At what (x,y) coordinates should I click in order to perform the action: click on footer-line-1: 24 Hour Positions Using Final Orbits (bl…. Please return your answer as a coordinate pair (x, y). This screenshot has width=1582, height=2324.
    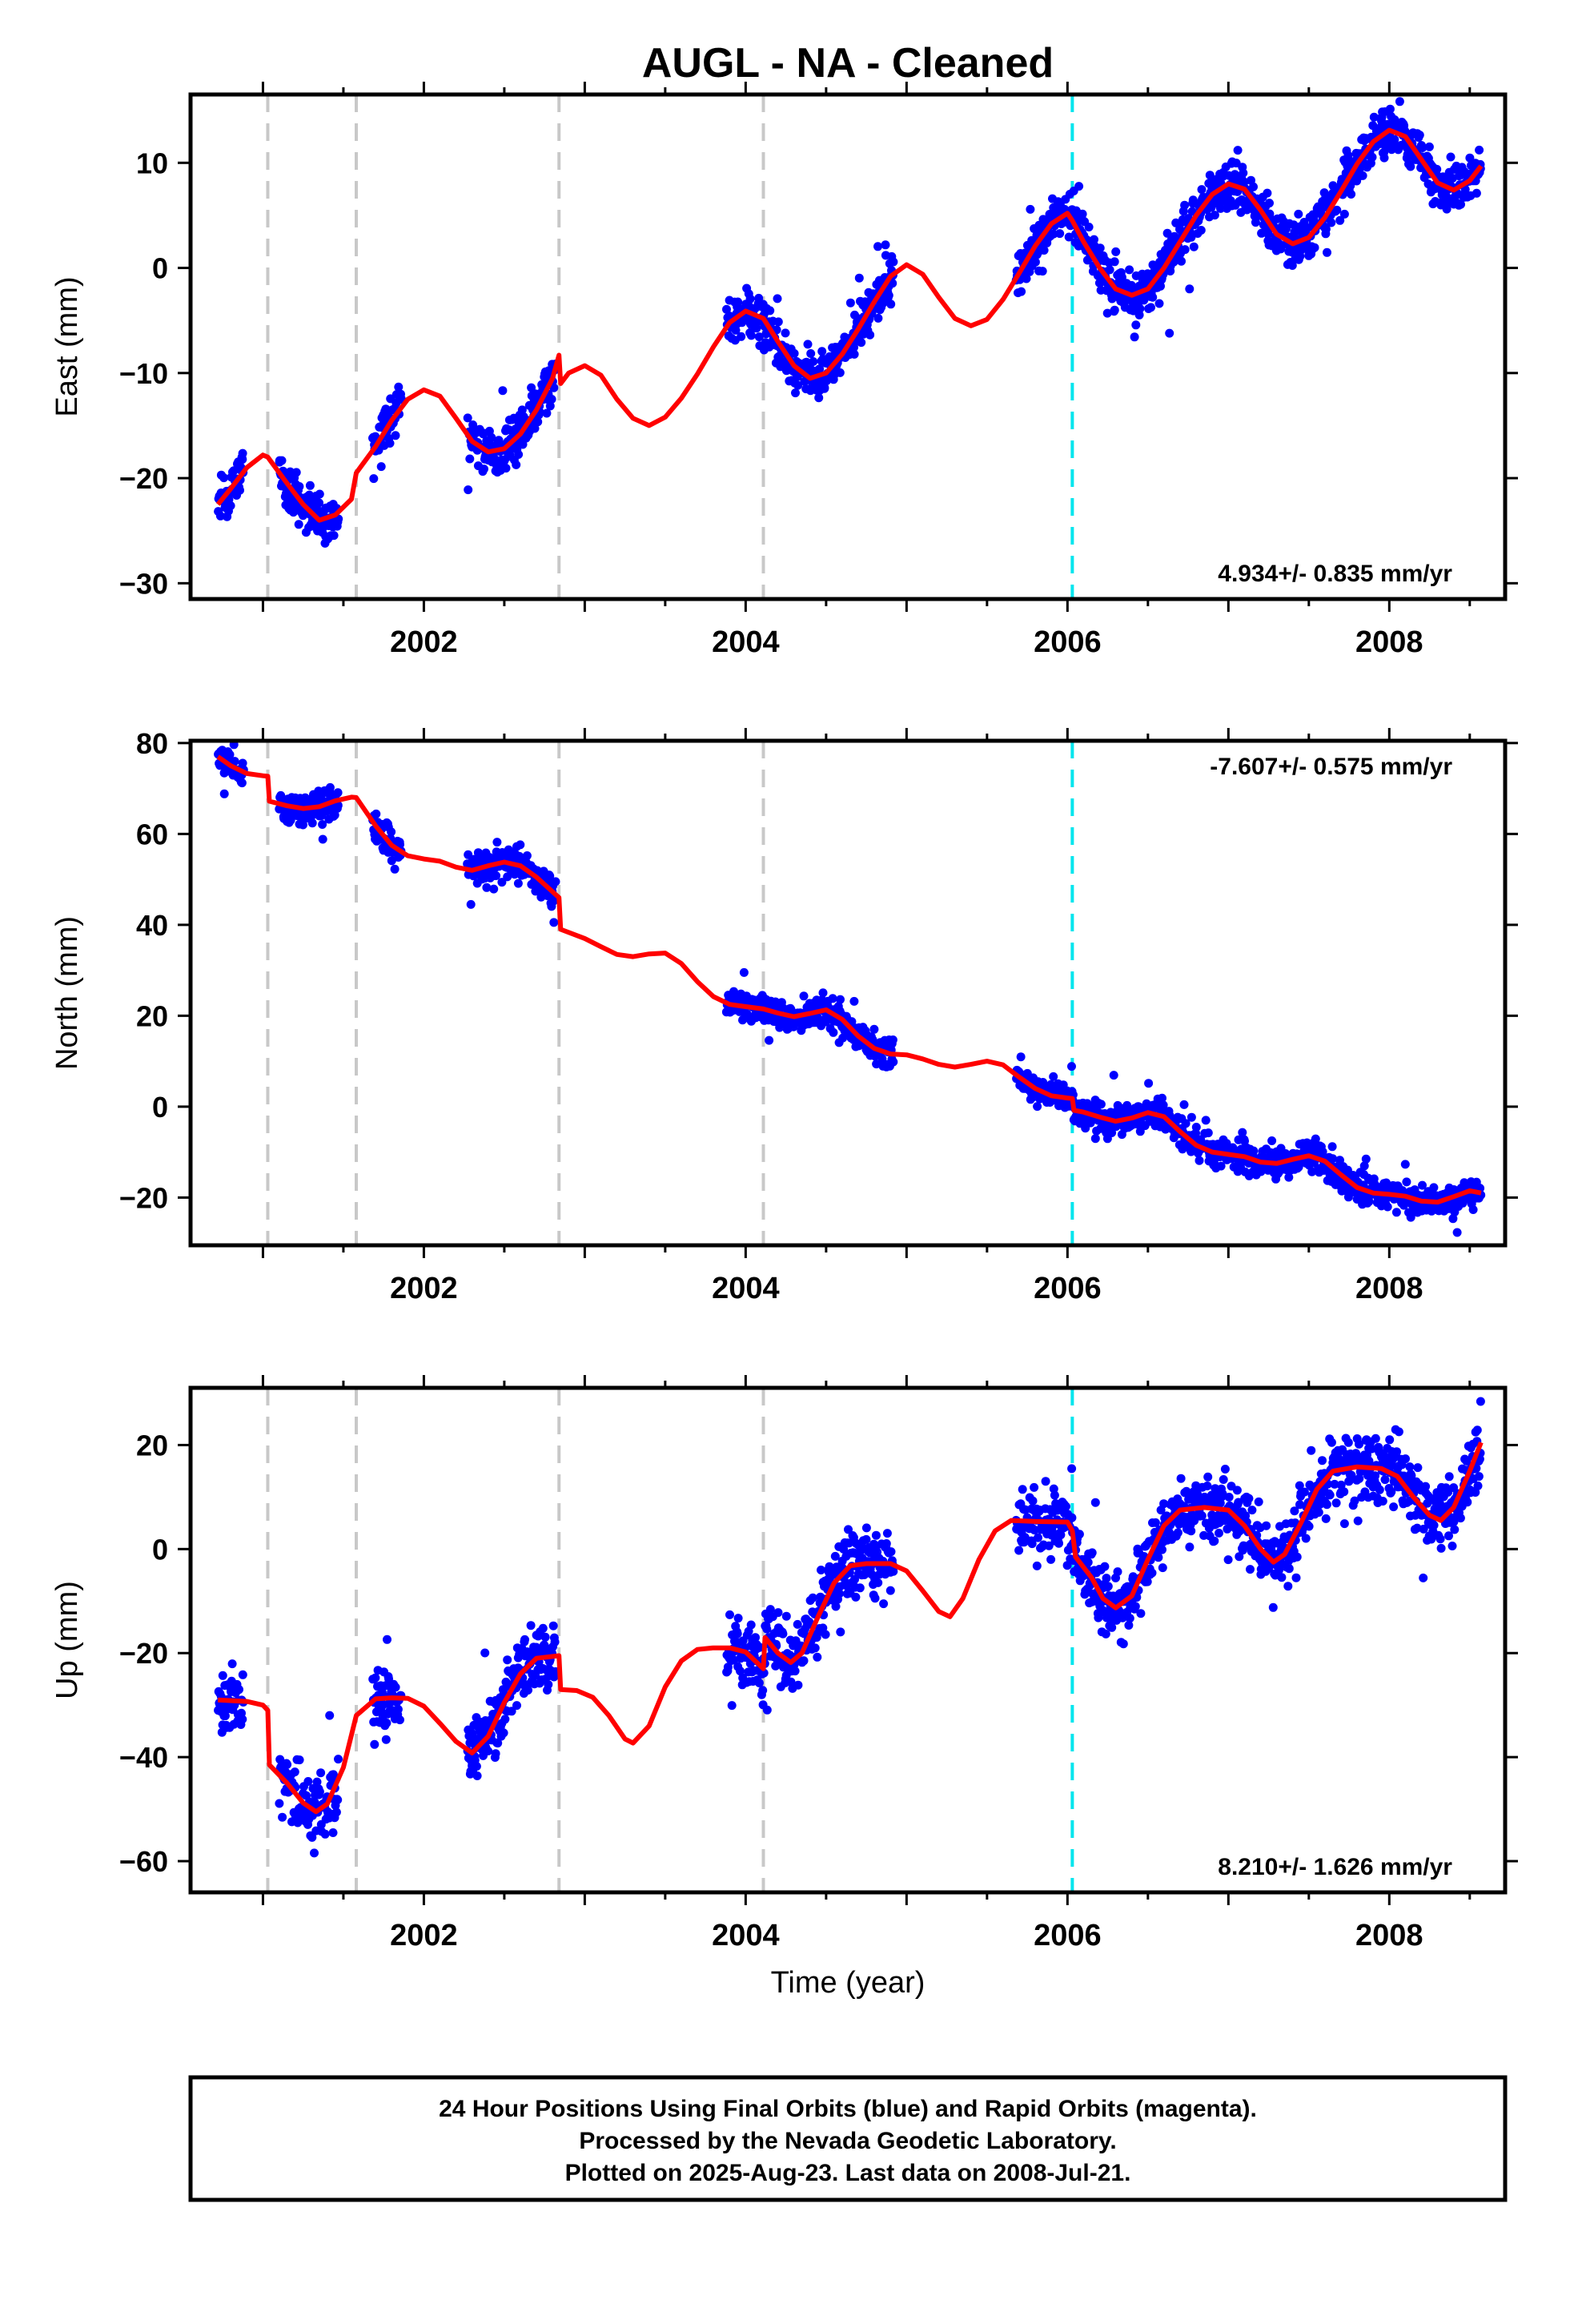
    Looking at the image, I should click on (848, 2109).